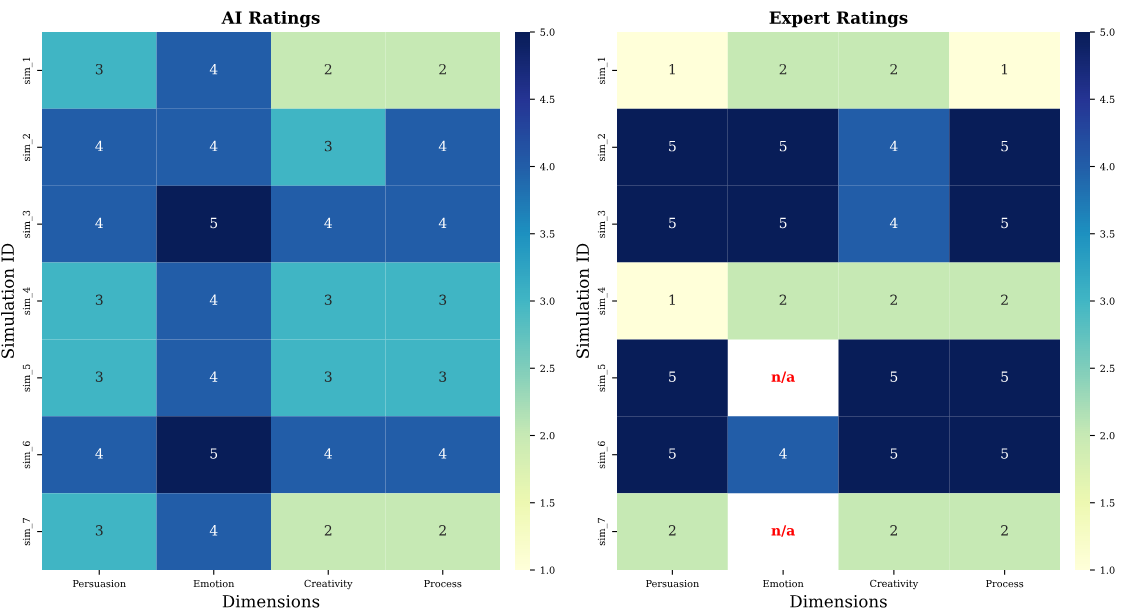 The image size is (1128, 612). What do you see at coordinates (547, 503) in the screenshot?
I see `color-bar-label: 1.5` at bounding box center [547, 503].